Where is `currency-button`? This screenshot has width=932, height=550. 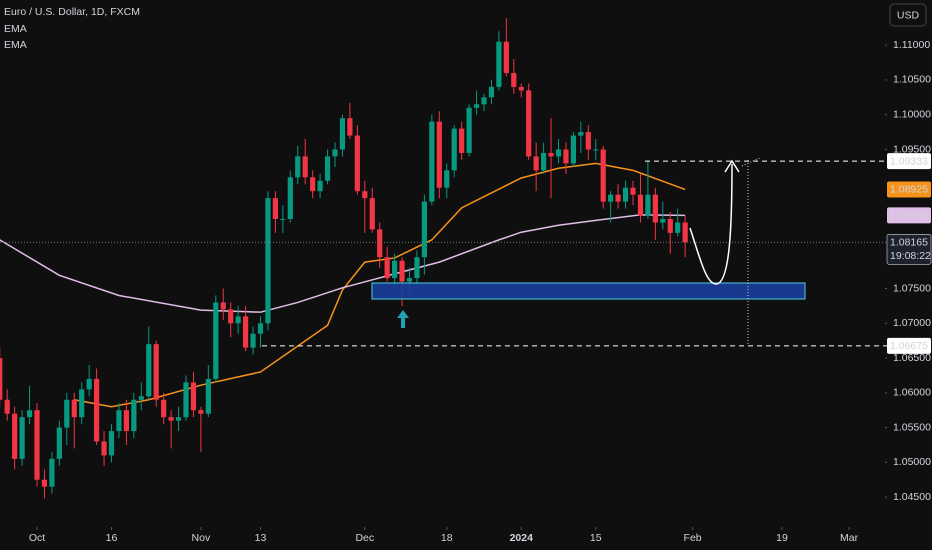
currency-button is located at coordinates (908, 15).